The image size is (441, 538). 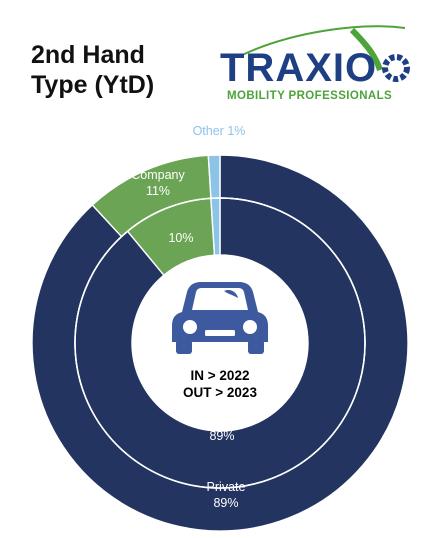 I want to click on label-inner-company: 10%, so click(x=180, y=238).